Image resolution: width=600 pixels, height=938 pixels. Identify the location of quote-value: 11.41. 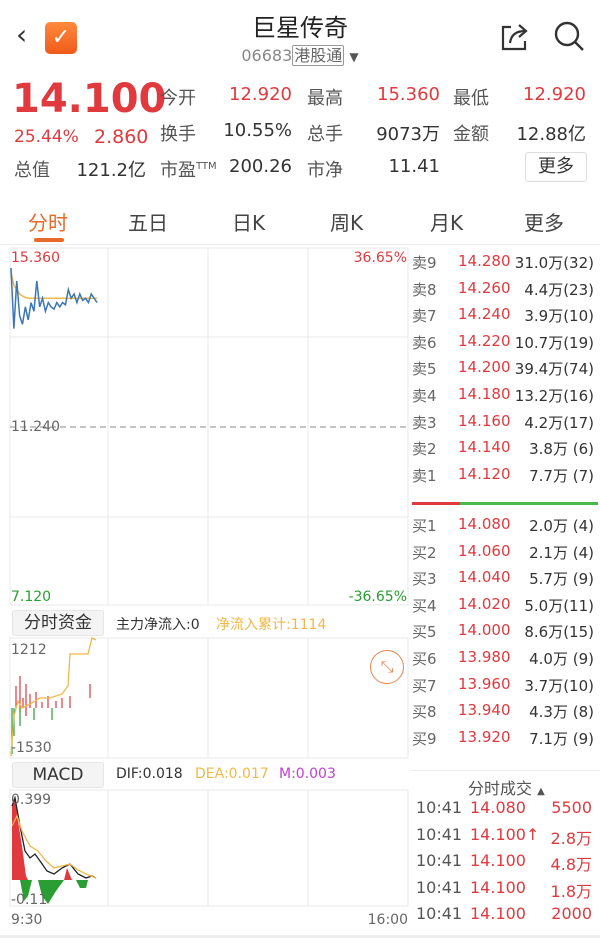
(414, 166).